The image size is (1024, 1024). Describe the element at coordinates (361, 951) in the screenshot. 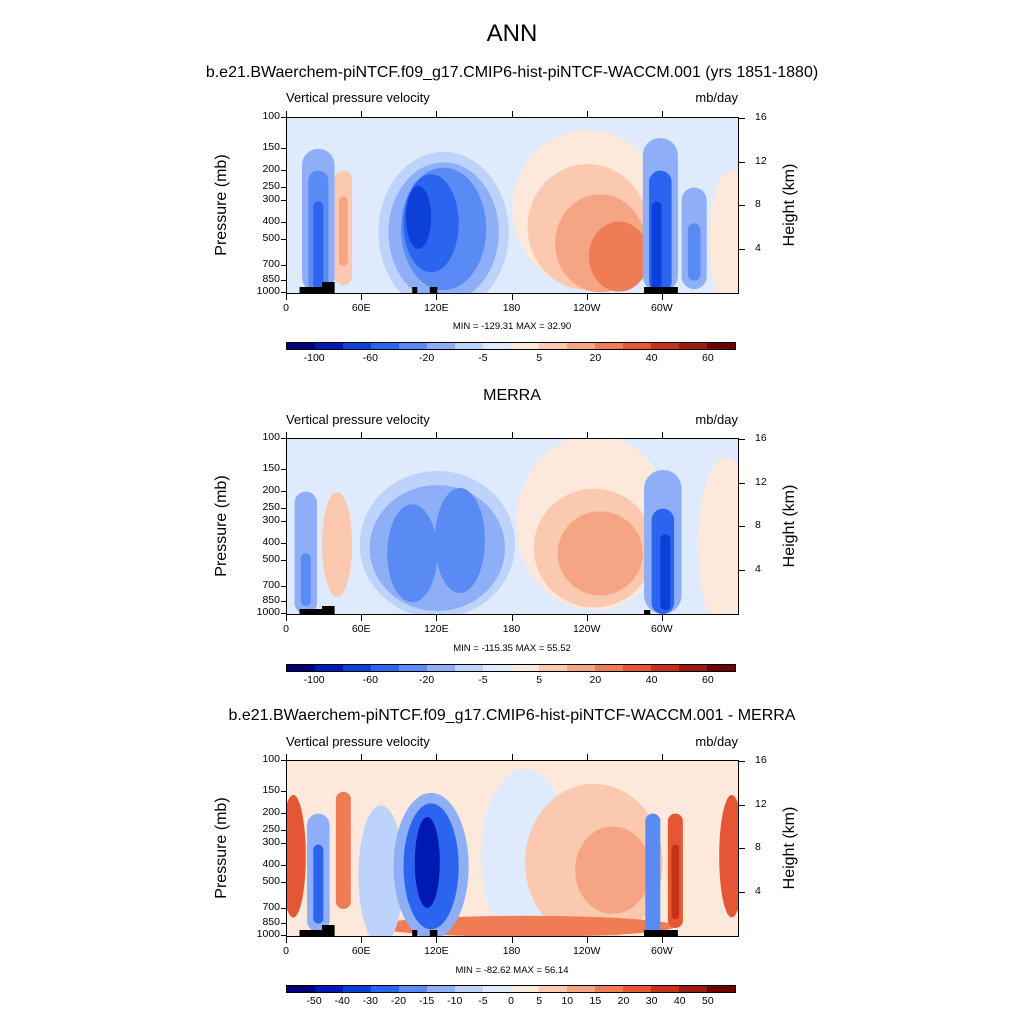

I see `panel-3-lon-tick: 60E` at that location.